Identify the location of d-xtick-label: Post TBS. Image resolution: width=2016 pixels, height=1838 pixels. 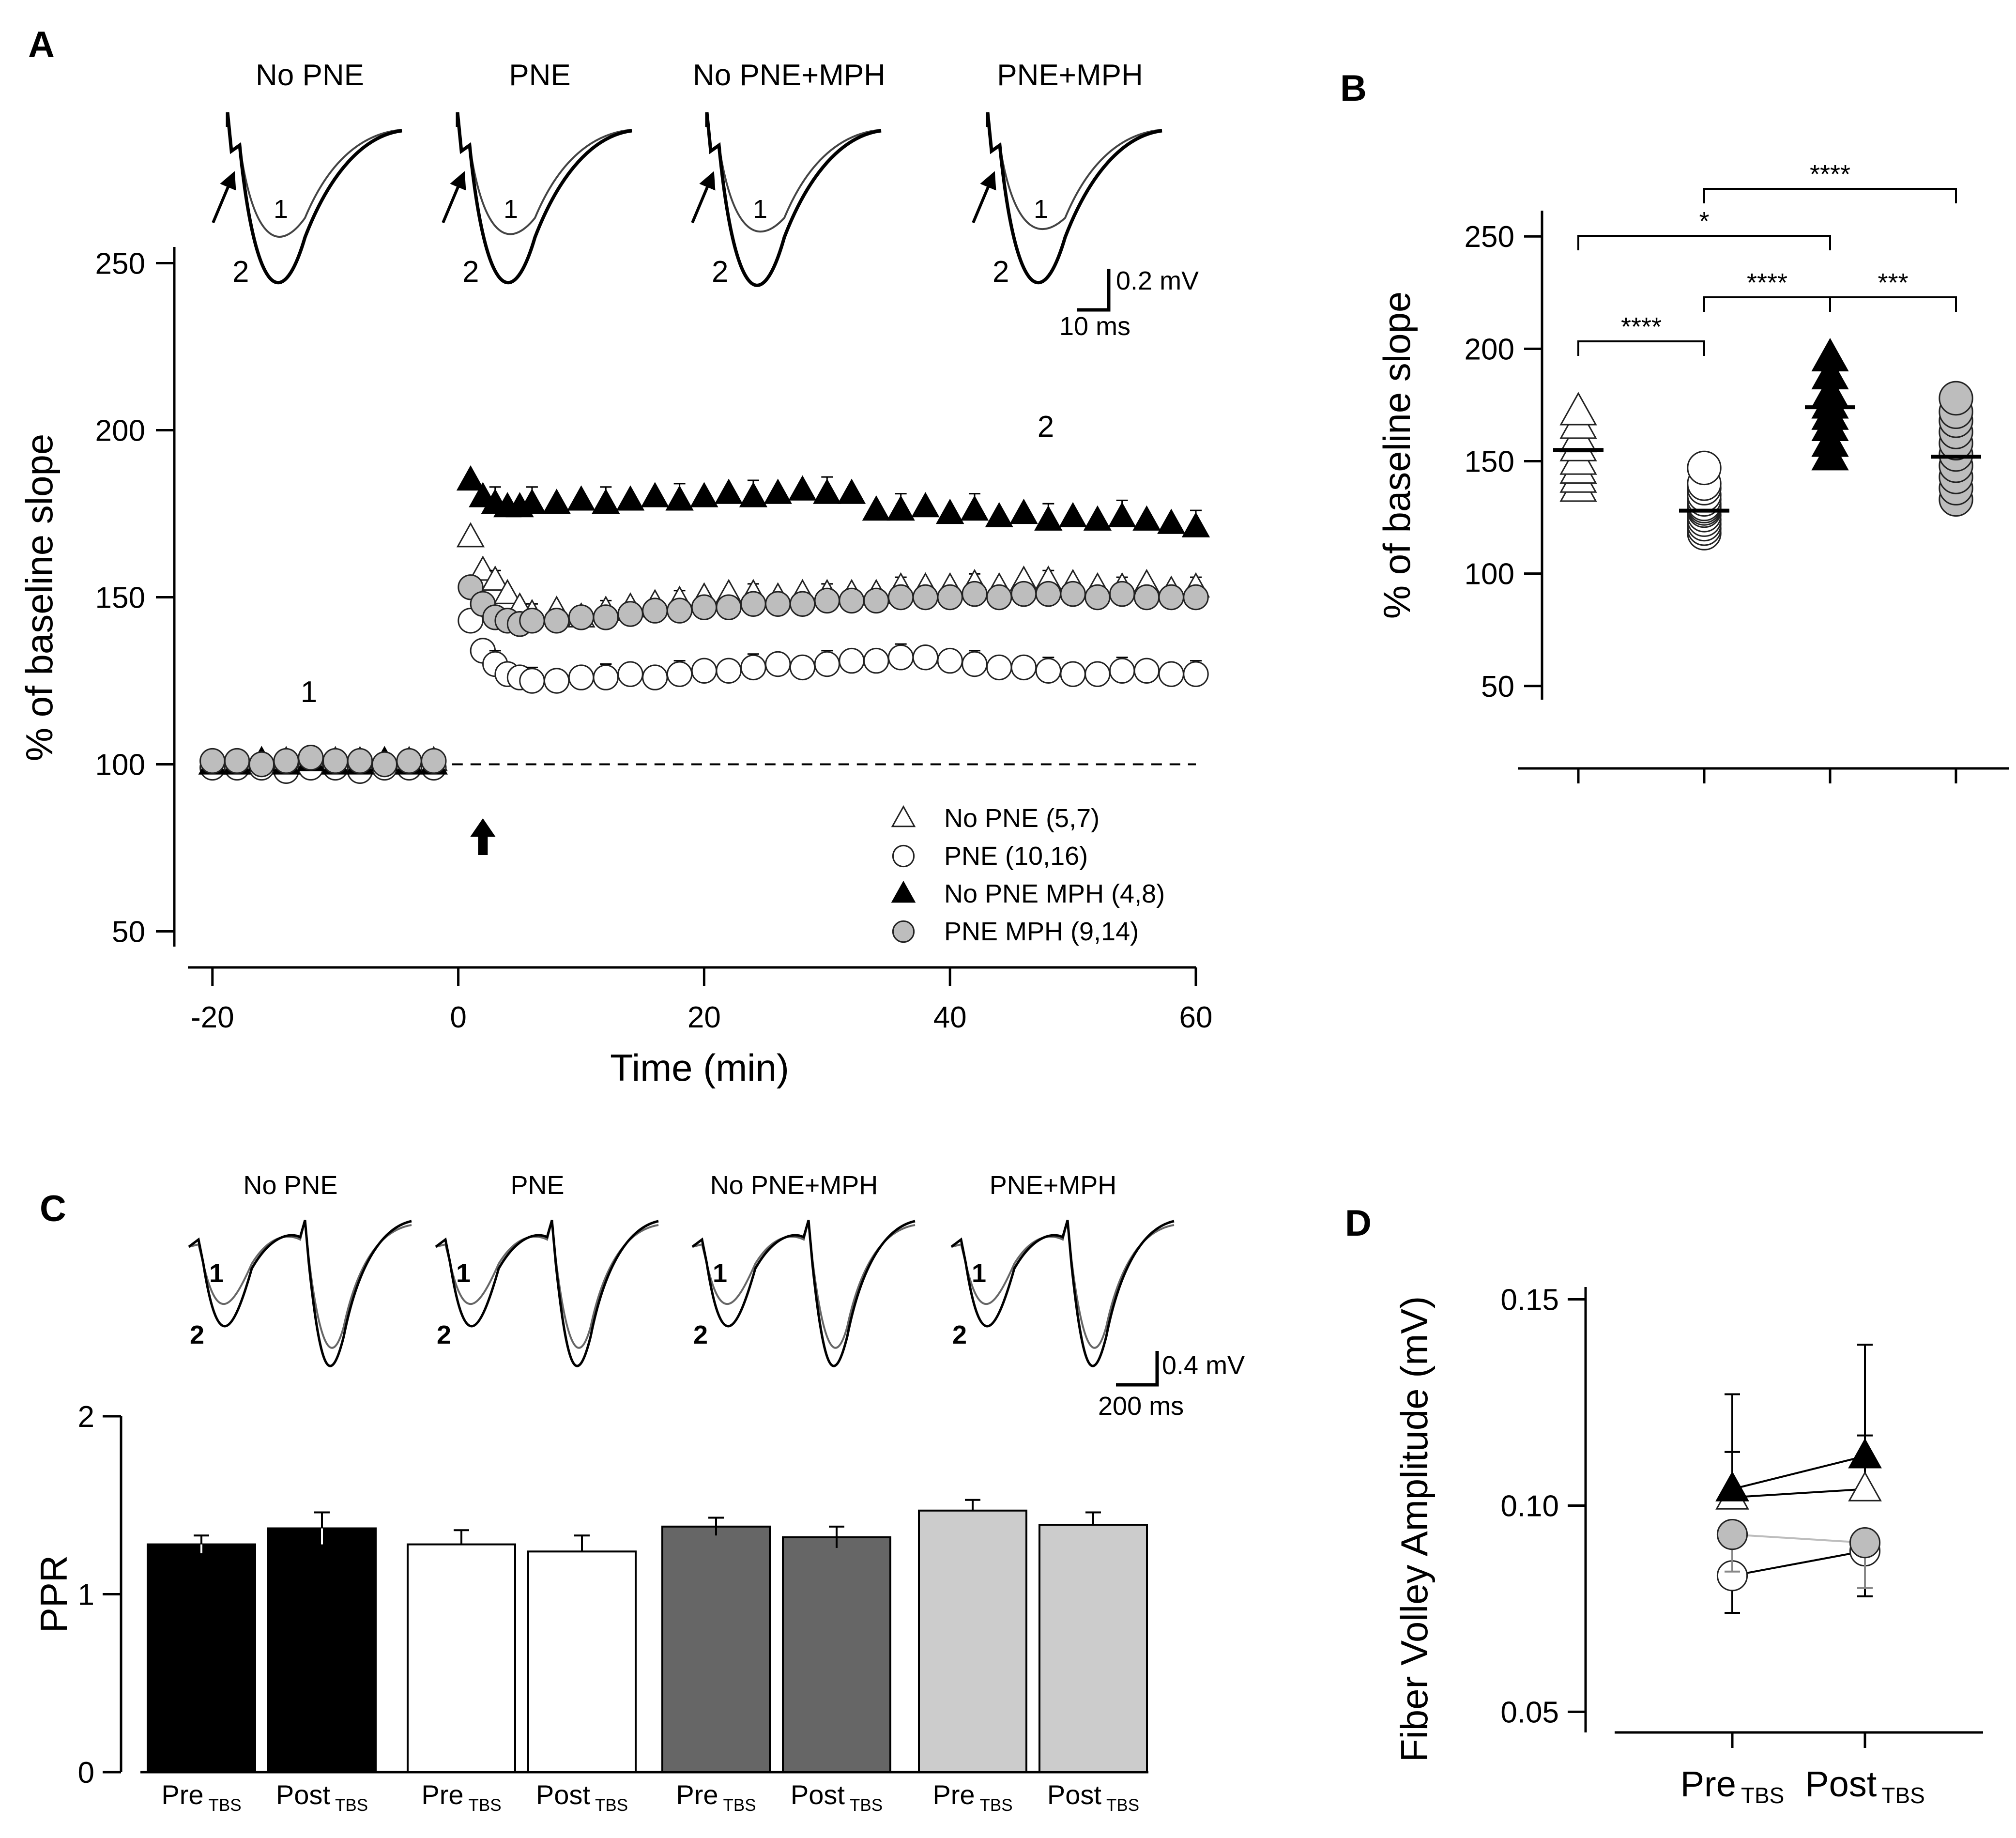
(1865, 1786).